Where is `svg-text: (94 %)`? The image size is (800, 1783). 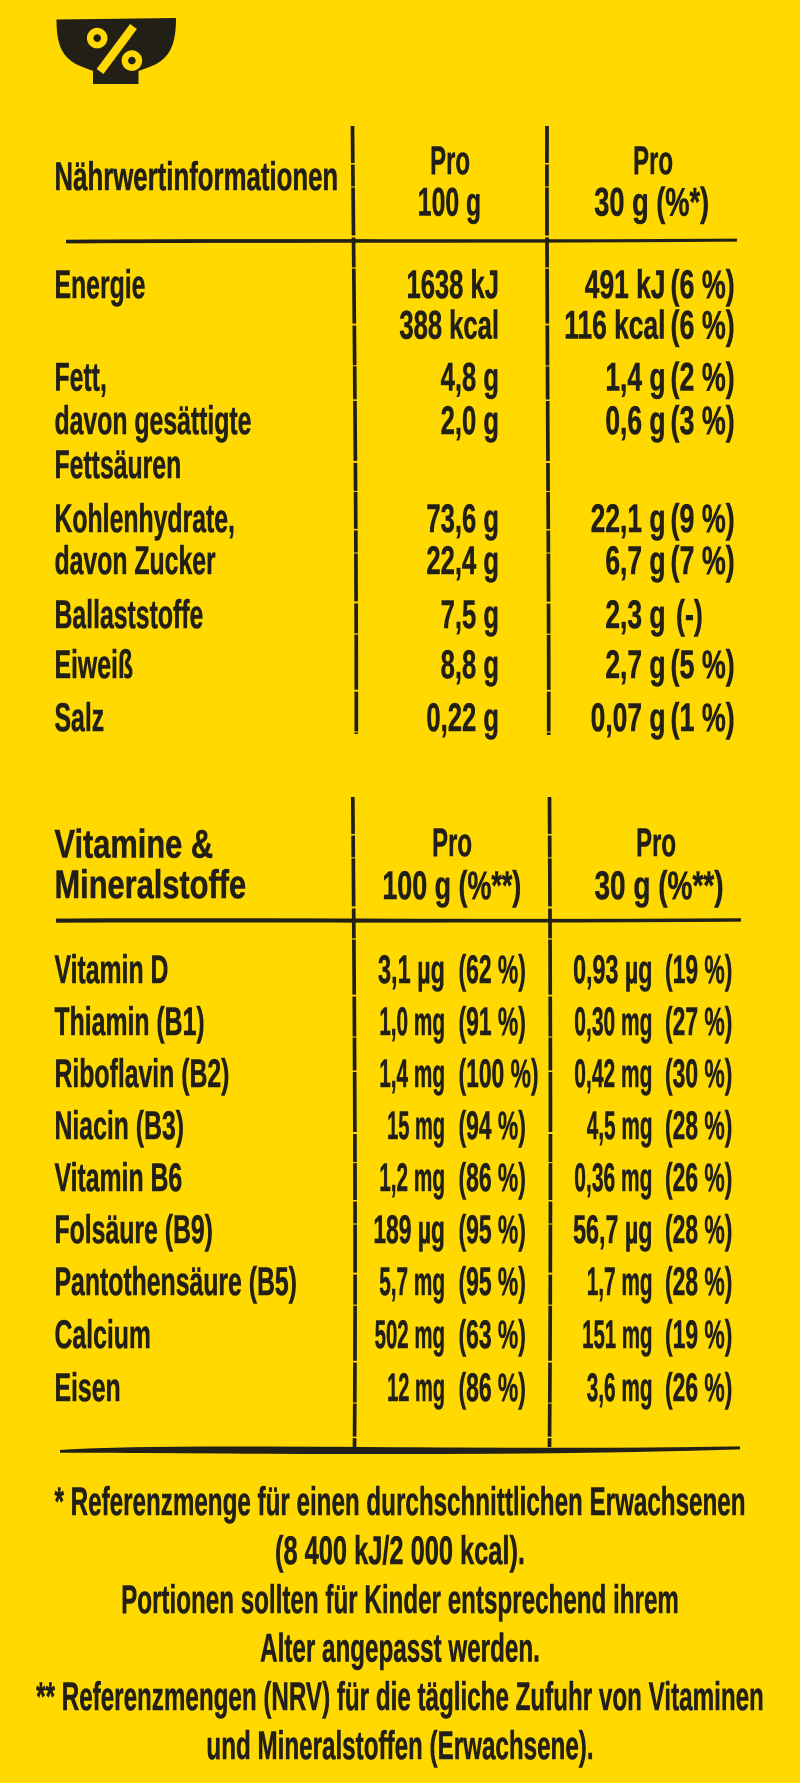 svg-text: (94 %) is located at coordinates (492, 1125).